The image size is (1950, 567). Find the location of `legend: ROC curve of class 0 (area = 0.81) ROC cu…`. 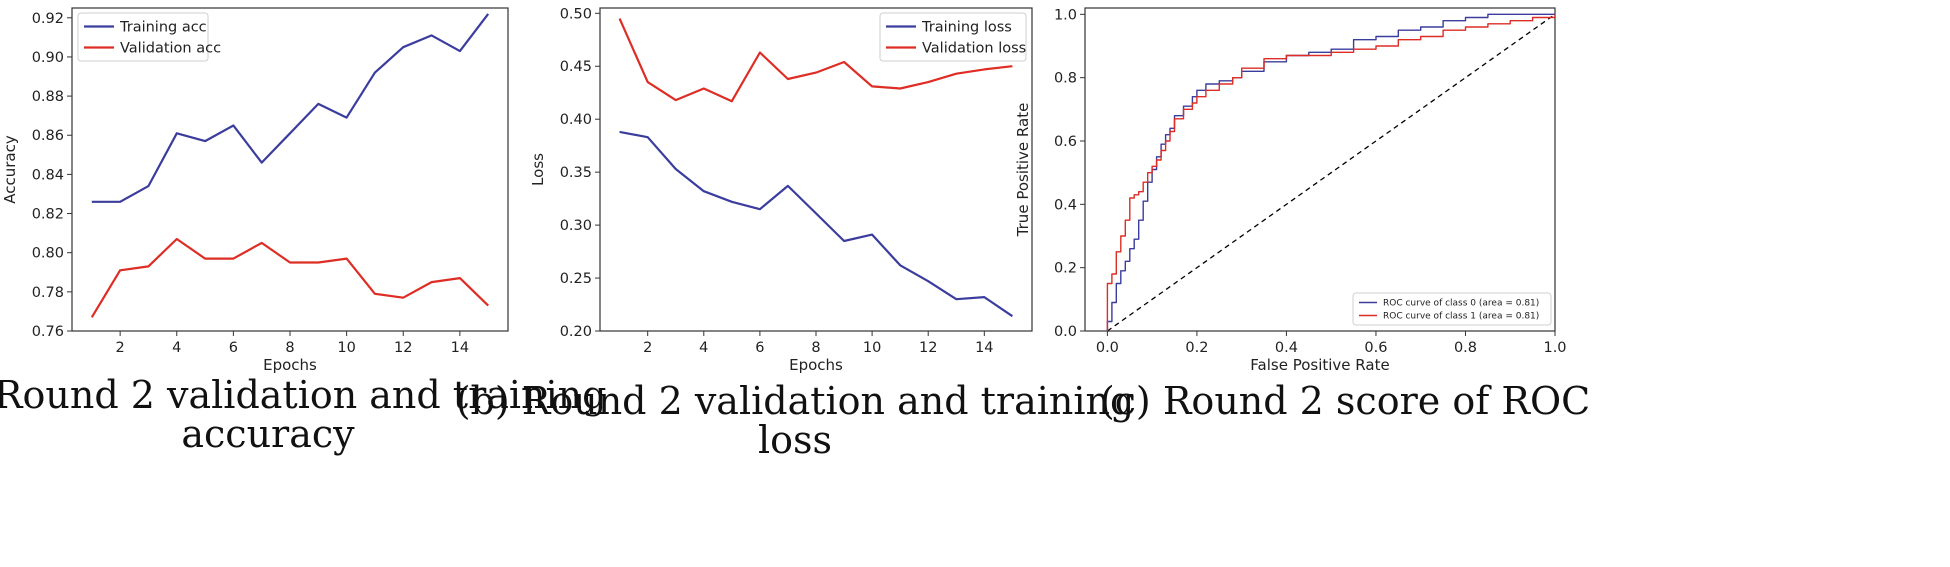

legend: ROC curve of class 0 (area = 0.81) ROC cu… is located at coordinates (1452, 309).